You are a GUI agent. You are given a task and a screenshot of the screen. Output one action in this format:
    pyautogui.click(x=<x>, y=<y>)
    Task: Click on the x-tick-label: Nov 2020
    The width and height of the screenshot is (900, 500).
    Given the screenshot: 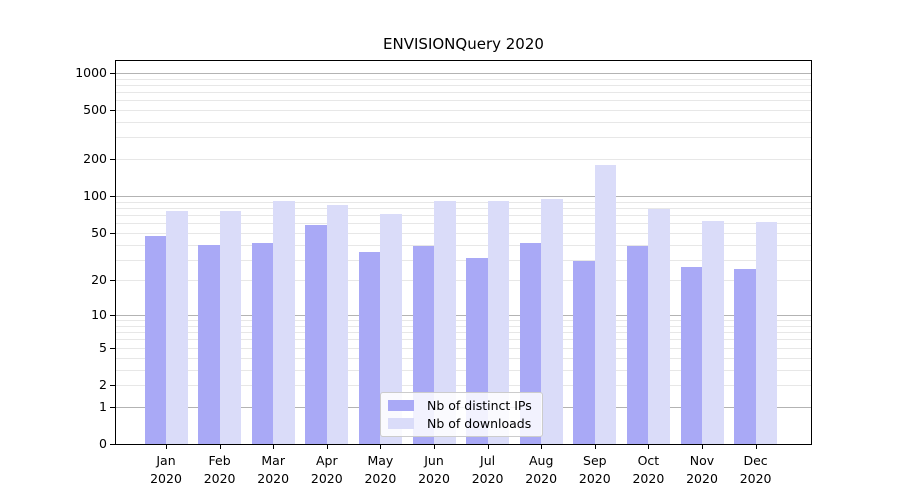 What is the action you would take?
    pyautogui.click(x=702, y=470)
    